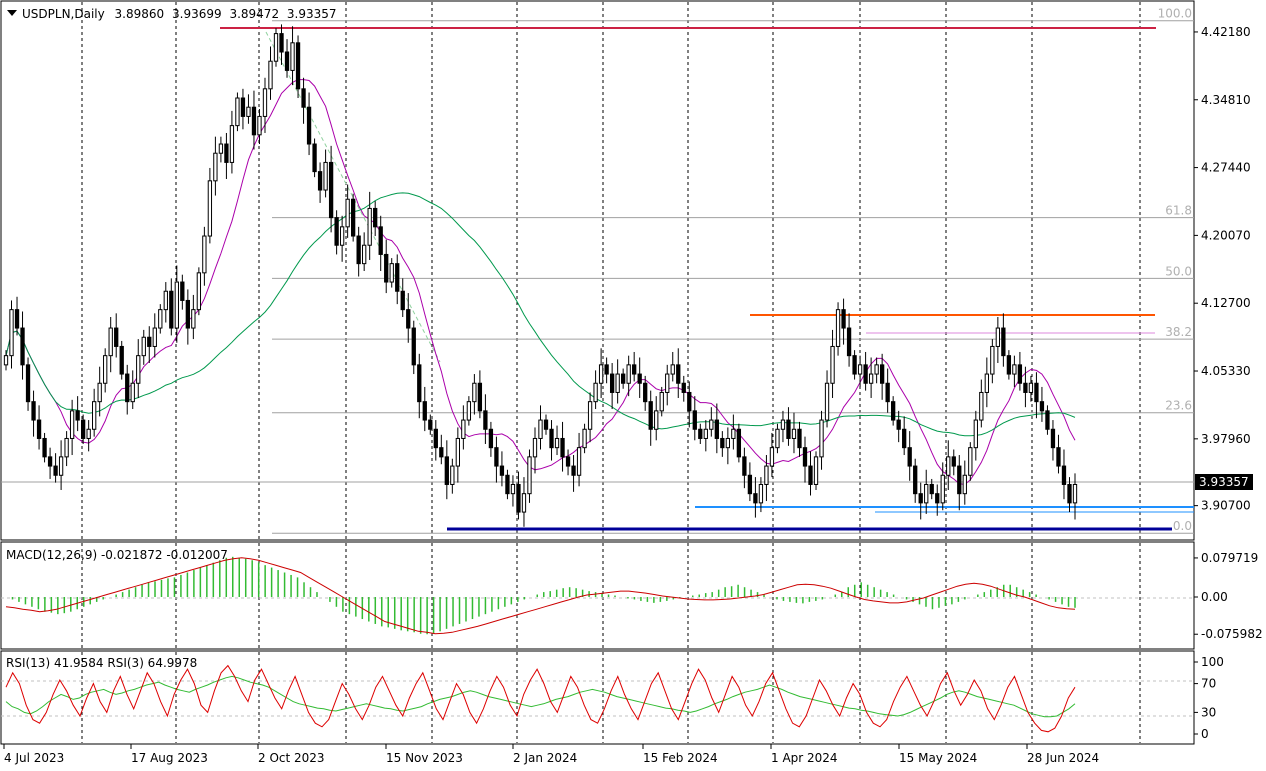 The height and width of the screenshot is (771, 1266). Describe the element at coordinates (1208, 684) in the screenshot. I see `rsi-tick-label: 70` at that location.